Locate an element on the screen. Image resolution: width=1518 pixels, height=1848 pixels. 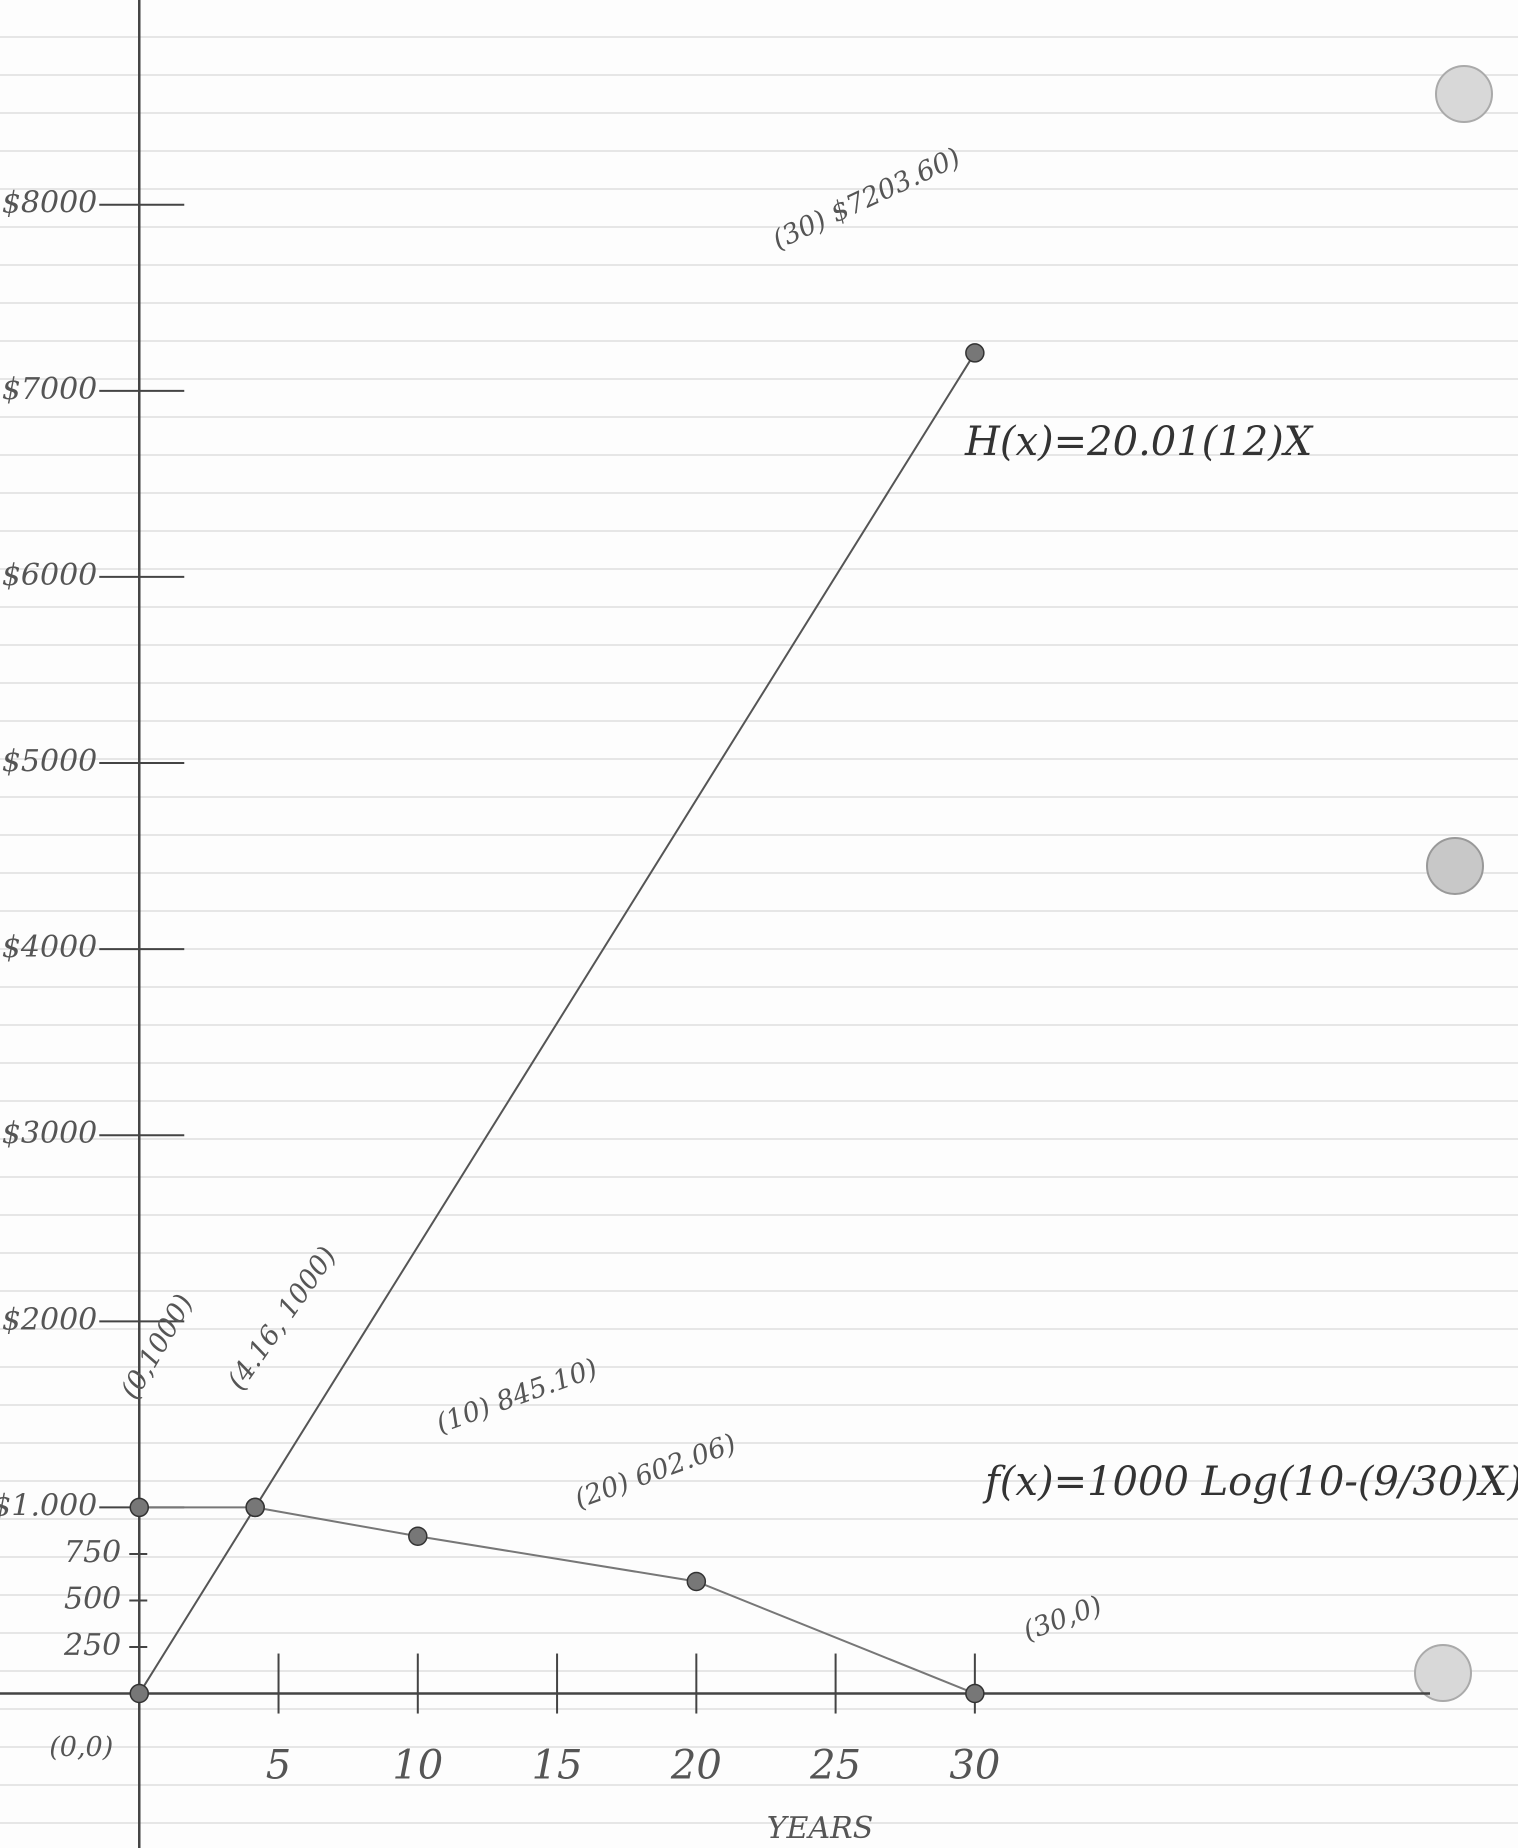
y-tick-label: $4000 is located at coordinates (49, 947).